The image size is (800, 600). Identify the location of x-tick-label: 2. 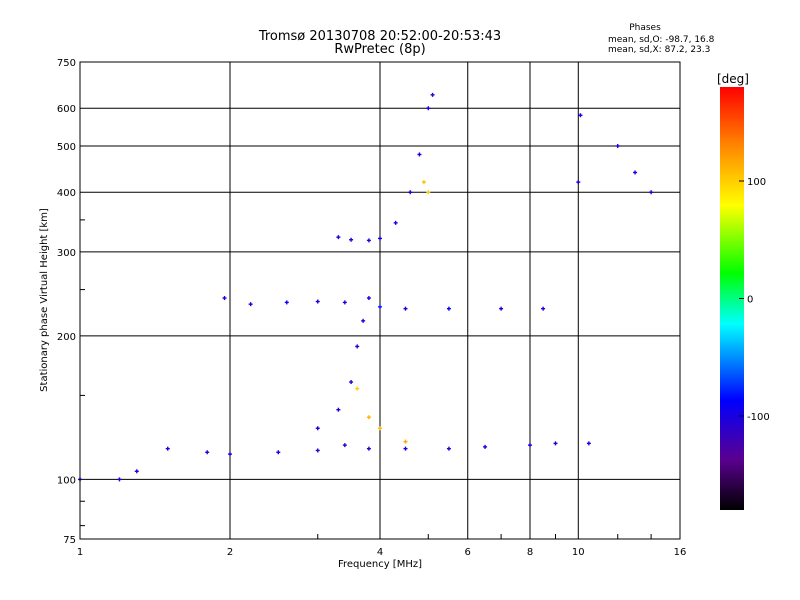
(230, 552).